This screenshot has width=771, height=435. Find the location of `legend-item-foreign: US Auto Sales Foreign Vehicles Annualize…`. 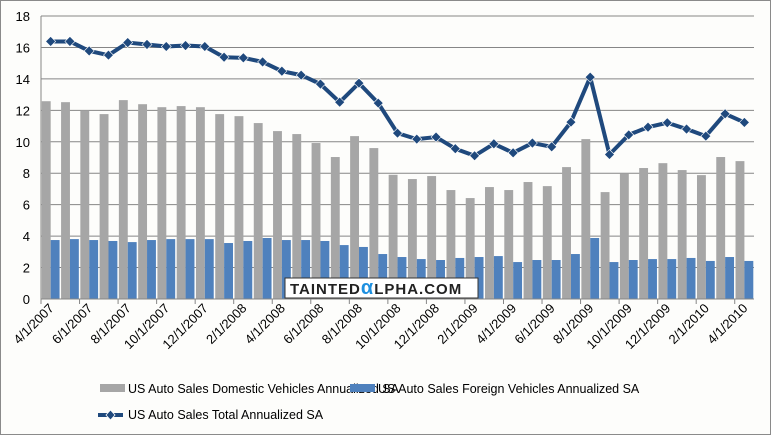

legend-item-foreign: US Auto Sales Foreign Vehicles Annualize… is located at coordinates (495, 389).